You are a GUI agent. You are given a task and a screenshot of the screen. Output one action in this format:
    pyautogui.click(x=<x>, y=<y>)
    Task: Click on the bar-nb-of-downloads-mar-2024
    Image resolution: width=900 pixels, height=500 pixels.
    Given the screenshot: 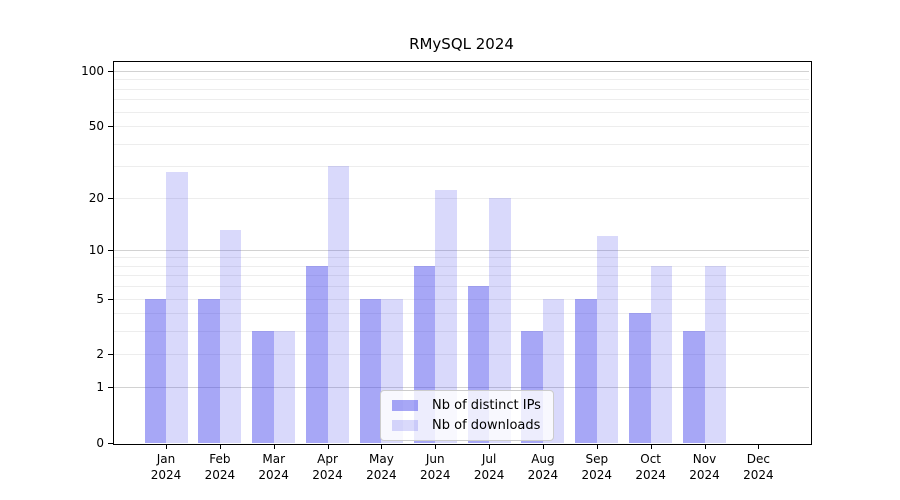 What is the action you would take?
    pyautogui.click(x=284, y=387)
    